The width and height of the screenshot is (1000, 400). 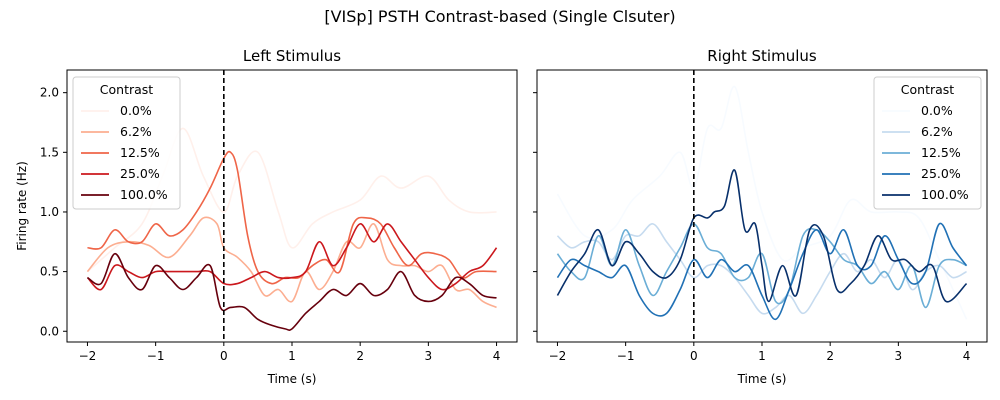 What do you see at coordinates (49, 152) in the screenshot?
I see `y-tick-label: 1.5` at bounding box center [49, 152].